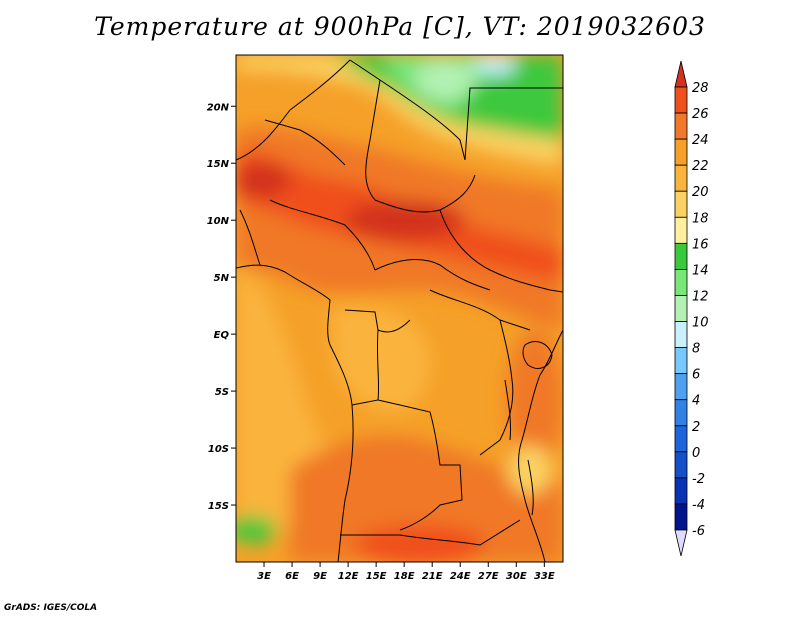 This screenshot has width=800, height=618. I want to click on colorbar-label: 0, so click(696, 453).